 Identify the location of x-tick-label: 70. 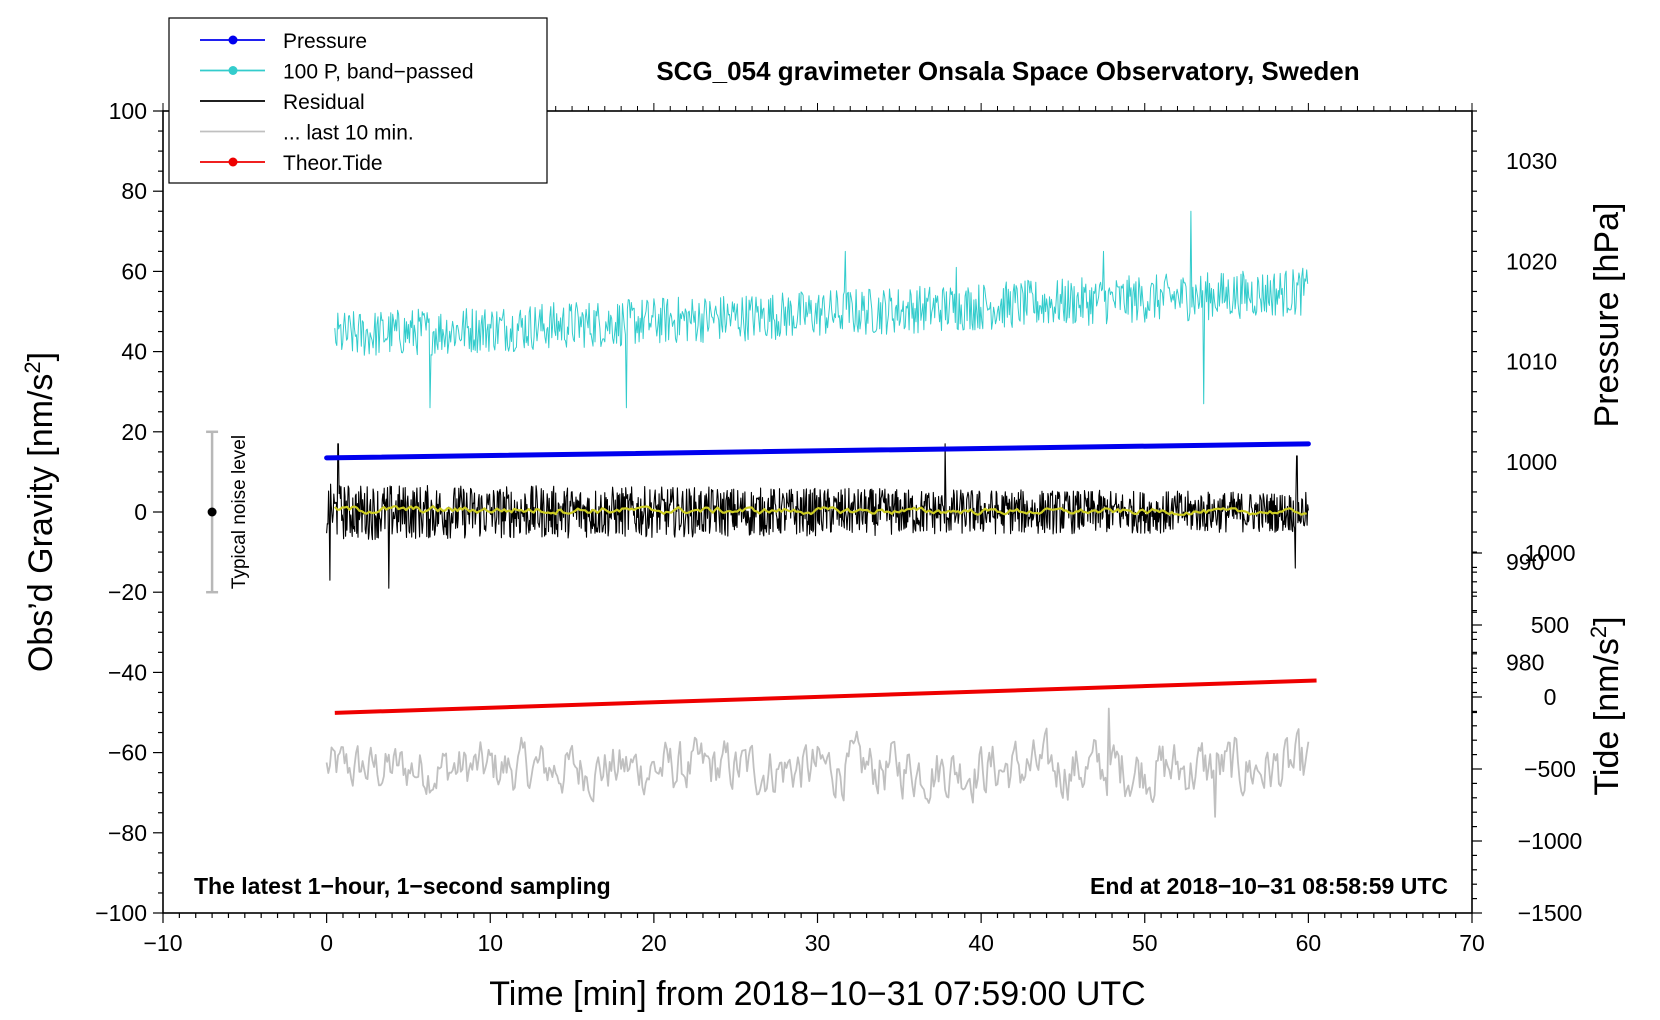
(1472, 943).